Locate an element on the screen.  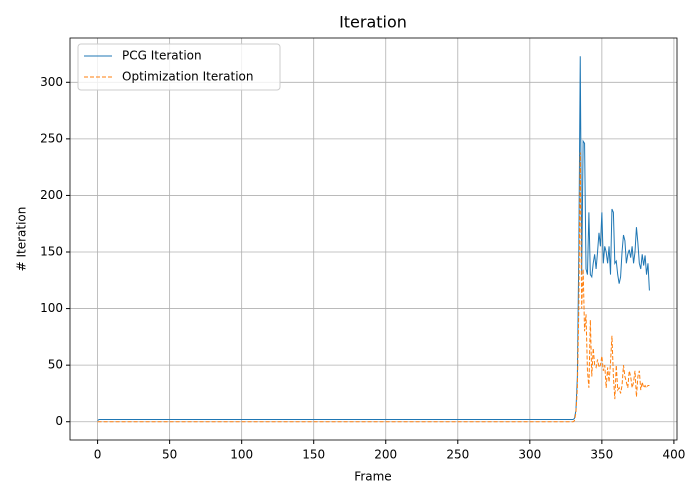
y-tick-label: 200 is located at coordinates (51, 195).